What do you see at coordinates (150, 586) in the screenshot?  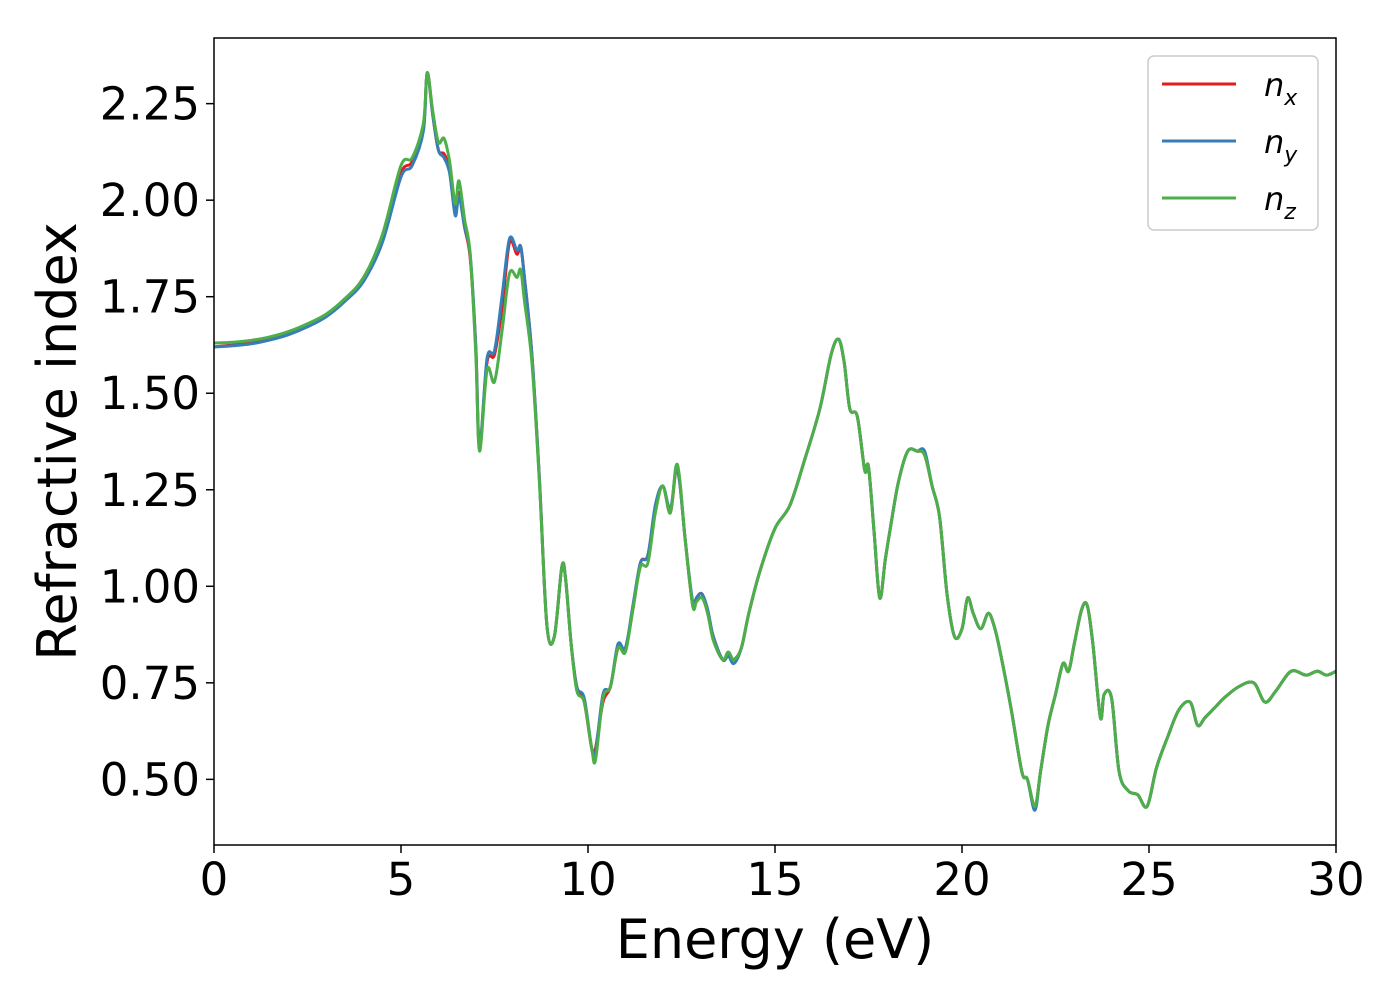 I see `y-tick-label: 1.00` at bounding box center [150, 586].